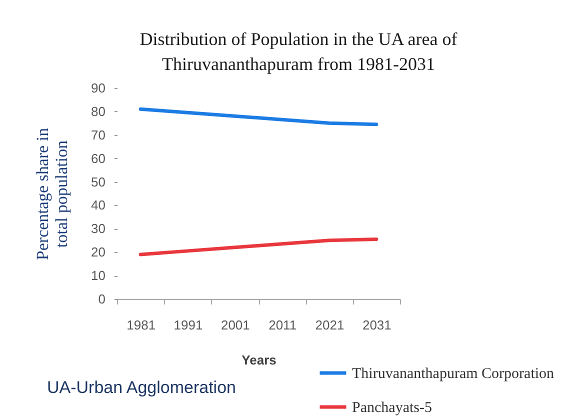 Image resolution: width=573 pixels, height=417 pixels. Describe the element at coordinates (188, 325) in the screenshot. I see `x-tick-label: 1991` at that location.